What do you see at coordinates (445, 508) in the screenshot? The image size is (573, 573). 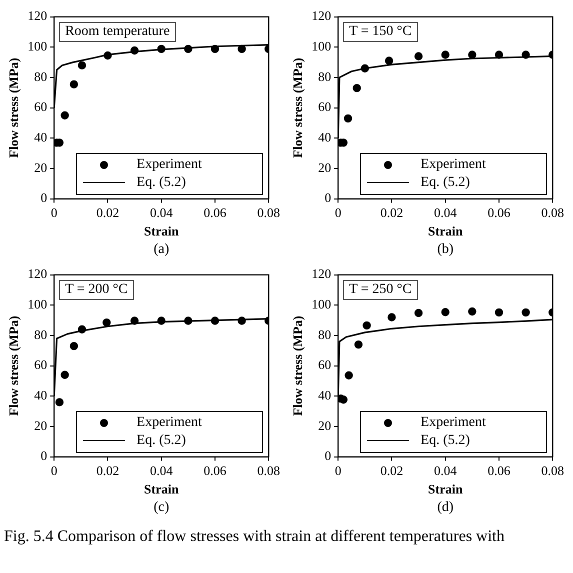 I see `text: (d)` at bounding box center [445, 508].